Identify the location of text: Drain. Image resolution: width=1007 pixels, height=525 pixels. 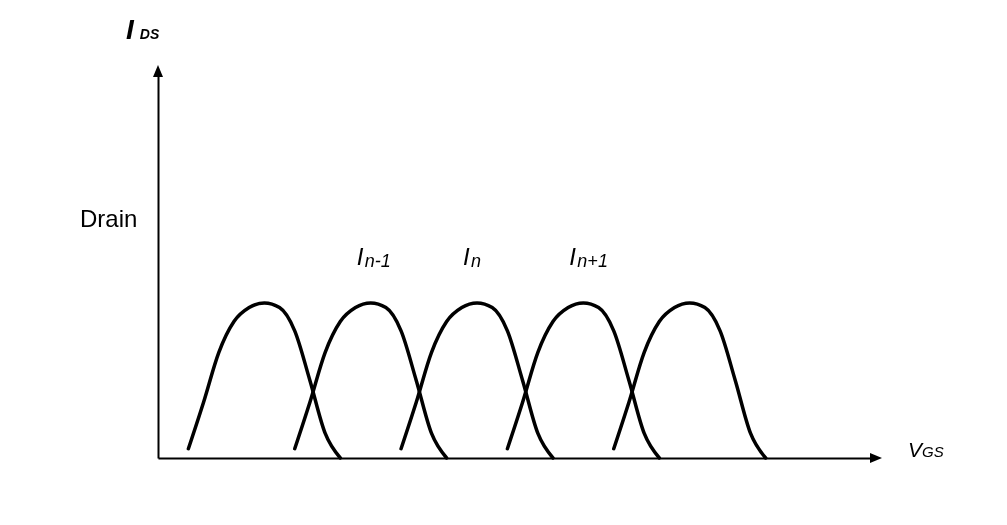
(109, 219).